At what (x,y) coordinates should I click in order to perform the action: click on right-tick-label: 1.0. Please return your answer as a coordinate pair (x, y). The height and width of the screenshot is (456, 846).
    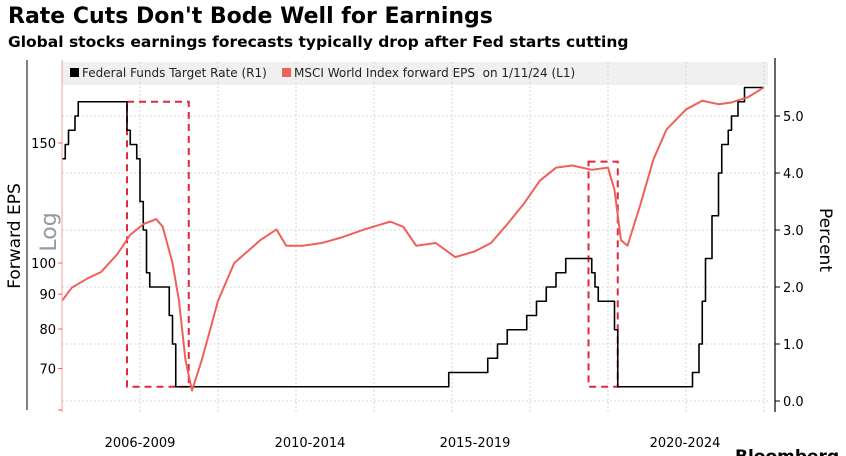
    Looking at the image, I should click on (793, 345).